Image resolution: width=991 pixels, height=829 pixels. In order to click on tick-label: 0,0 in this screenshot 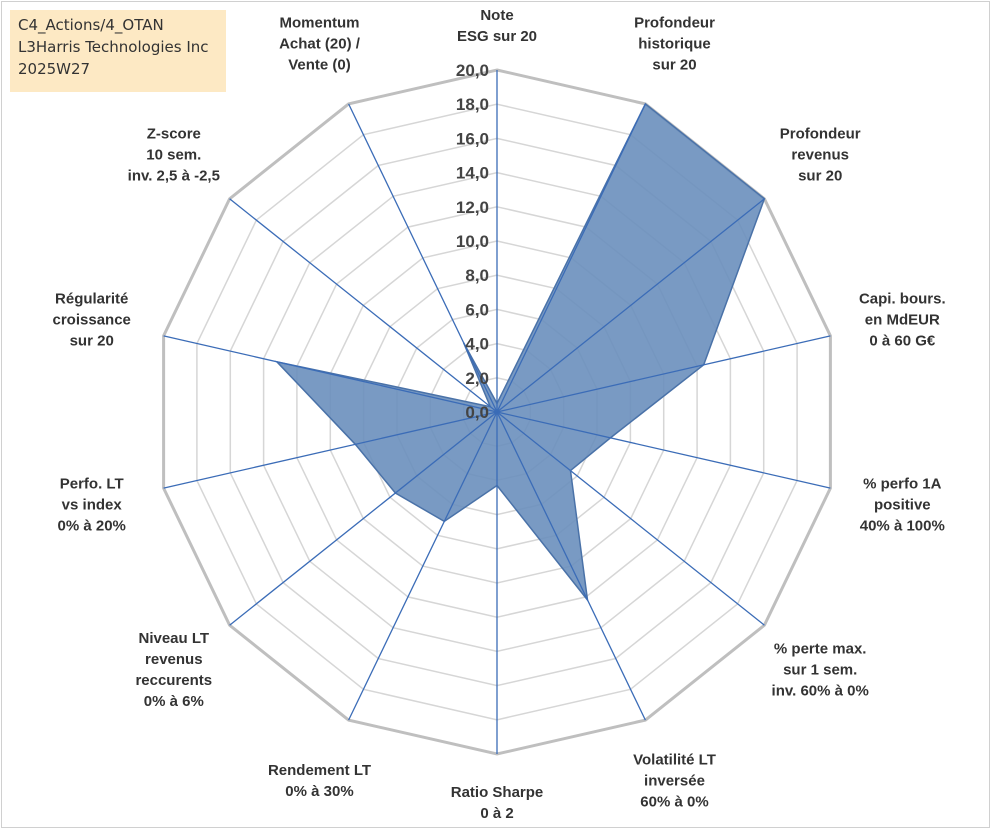, I will do `click(477, 412)`.